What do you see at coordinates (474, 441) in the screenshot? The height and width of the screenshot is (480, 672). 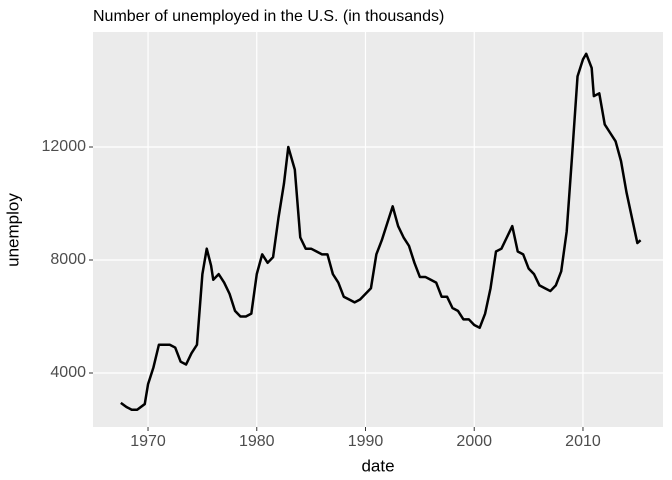 I see `x-tick-label: 2000` at bounding box center [474, 441].